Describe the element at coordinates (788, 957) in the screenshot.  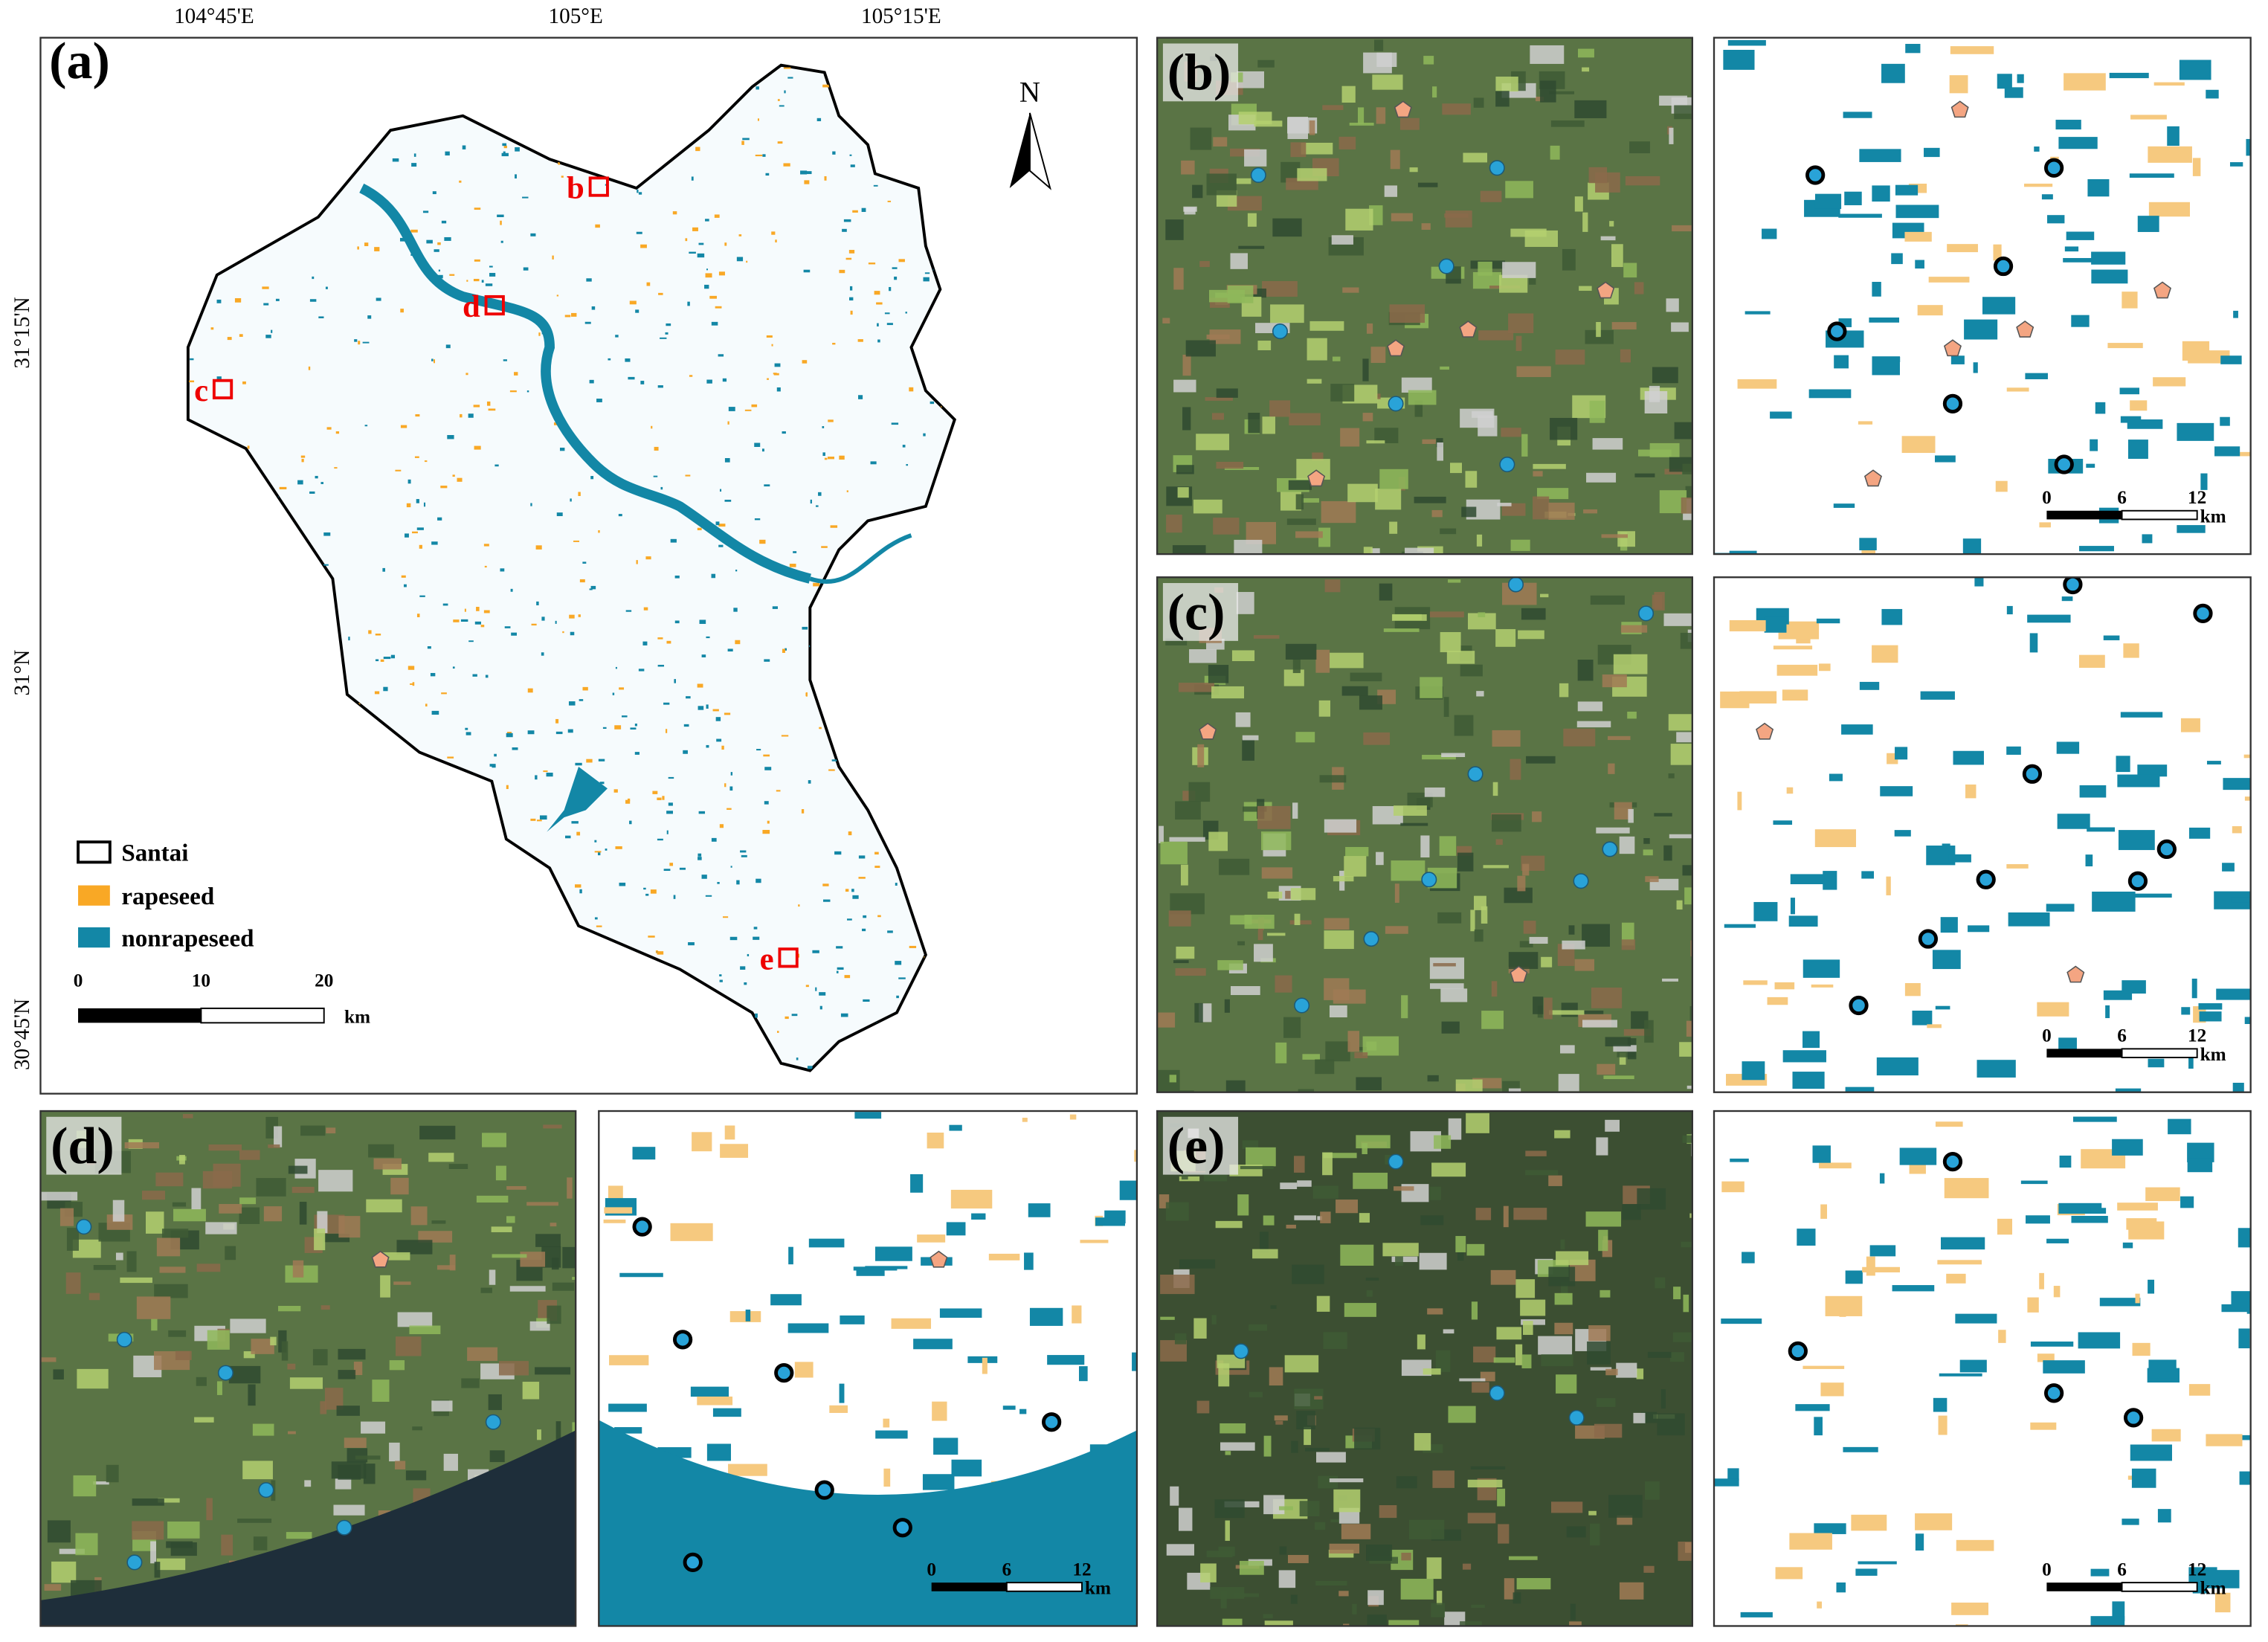
I see `site-box` at that location.